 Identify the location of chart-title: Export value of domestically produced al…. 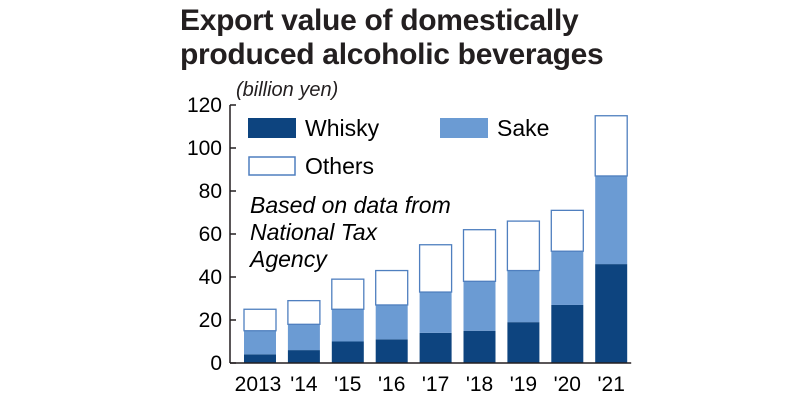
(480, 38).